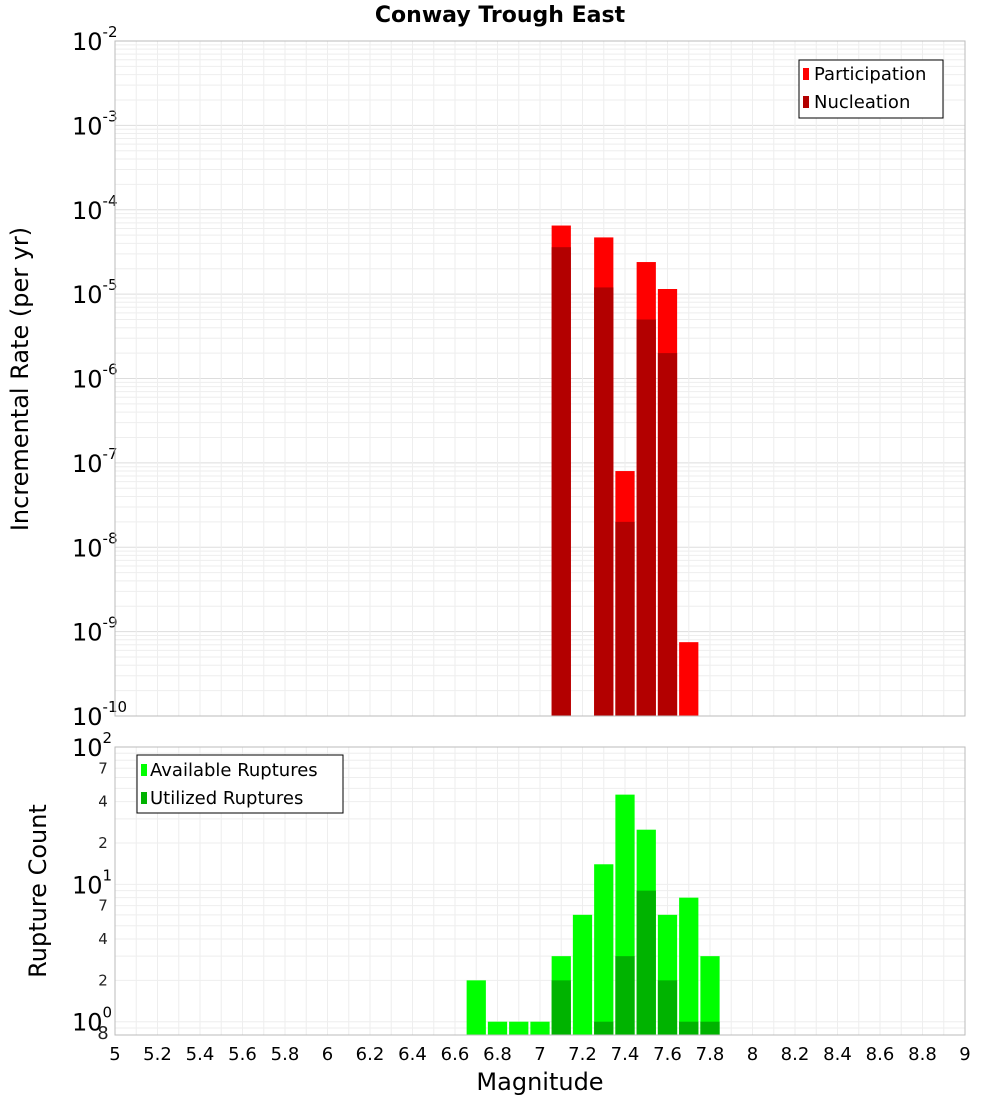 Image resolution: width=1000 pixels, height=1100 pixels. What do you see at coordinates (95, 292) in the screenshot?
I see `y-tick-label: 10⁻⁵` at bounding box center [95, 292].